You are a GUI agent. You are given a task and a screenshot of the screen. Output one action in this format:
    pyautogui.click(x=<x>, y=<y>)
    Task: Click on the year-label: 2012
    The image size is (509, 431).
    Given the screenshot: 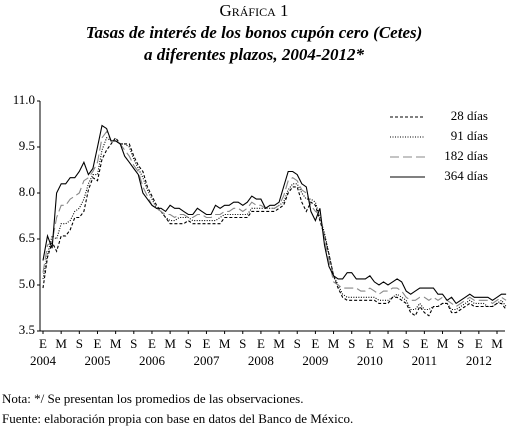 What is the action you would take?
    pyautogui.click(x=479, y=360)
    